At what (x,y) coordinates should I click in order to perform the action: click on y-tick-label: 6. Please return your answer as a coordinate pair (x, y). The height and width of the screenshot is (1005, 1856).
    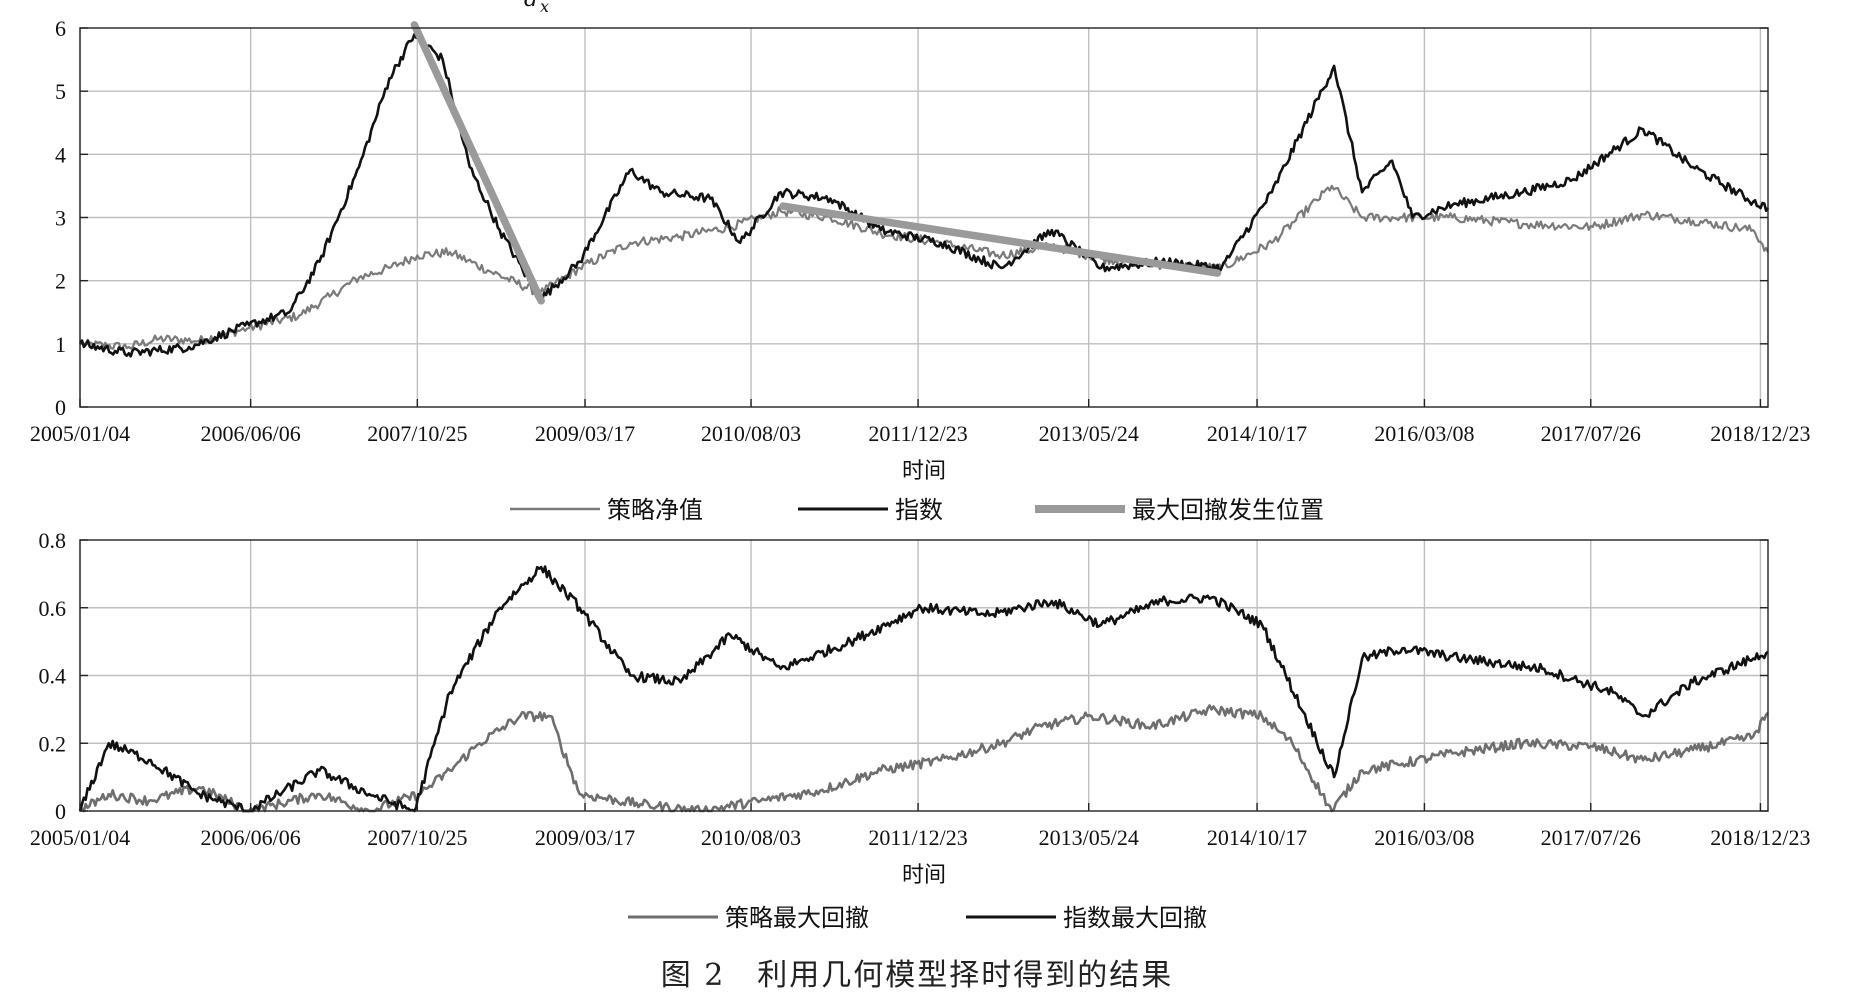
    Looking at the image, I should click on (60, 28).